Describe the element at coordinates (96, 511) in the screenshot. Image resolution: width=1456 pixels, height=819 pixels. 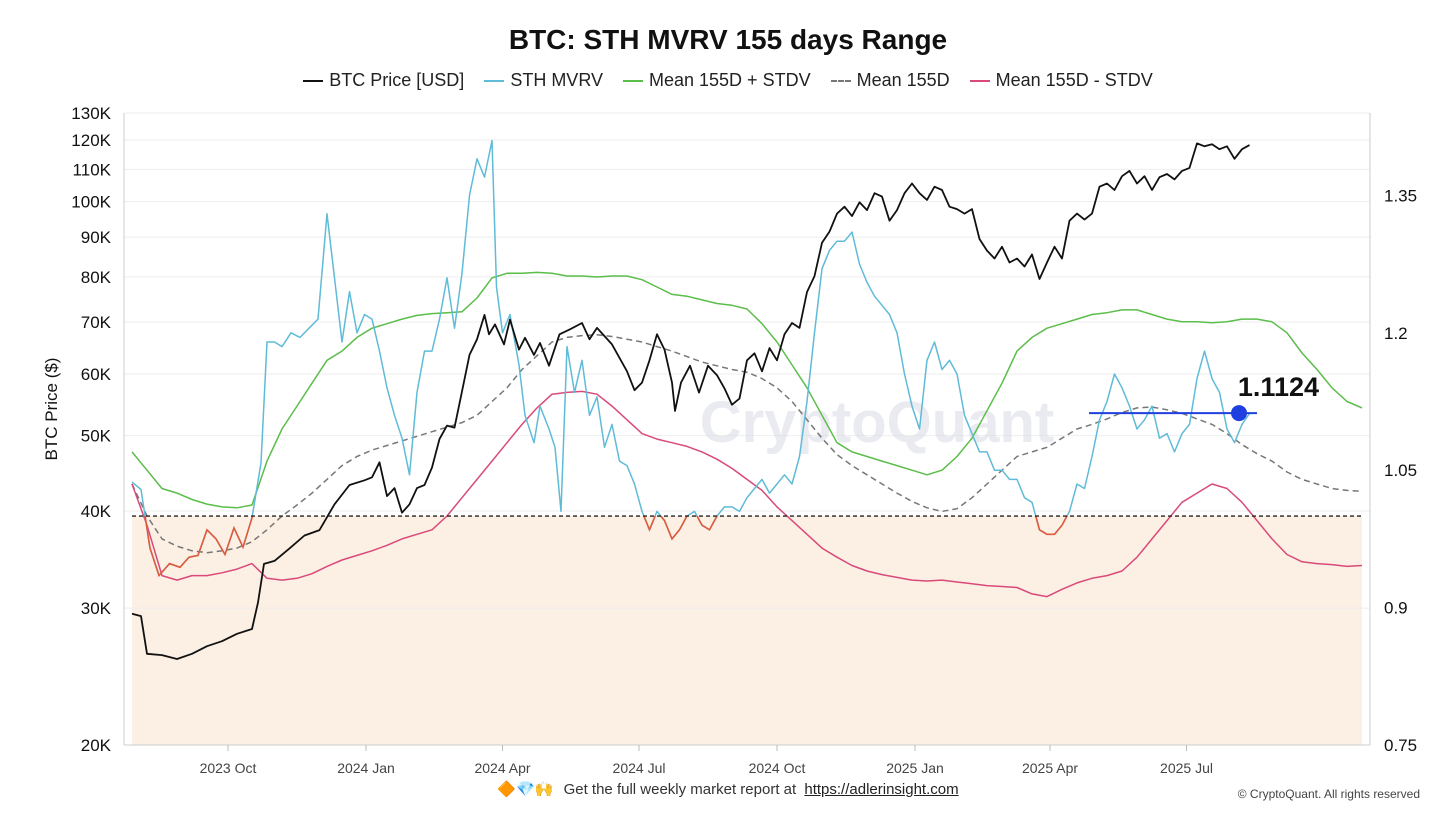
I see `left-tick-label: 40K` at that location.